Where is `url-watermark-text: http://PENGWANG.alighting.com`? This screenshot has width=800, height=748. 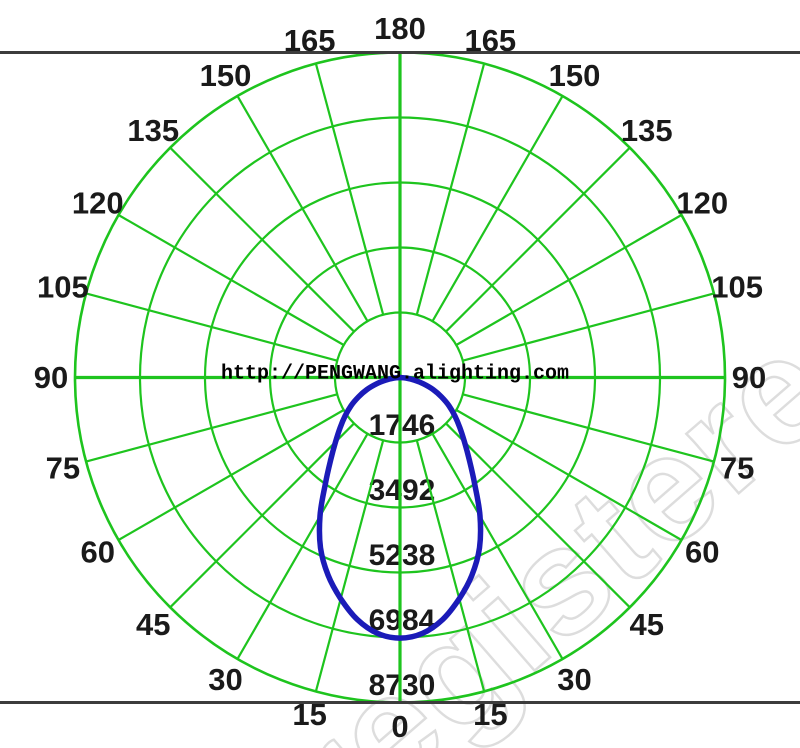
url-watermark-text: http://PENGWANG.alighting.com is located at coordinates (395, 374).